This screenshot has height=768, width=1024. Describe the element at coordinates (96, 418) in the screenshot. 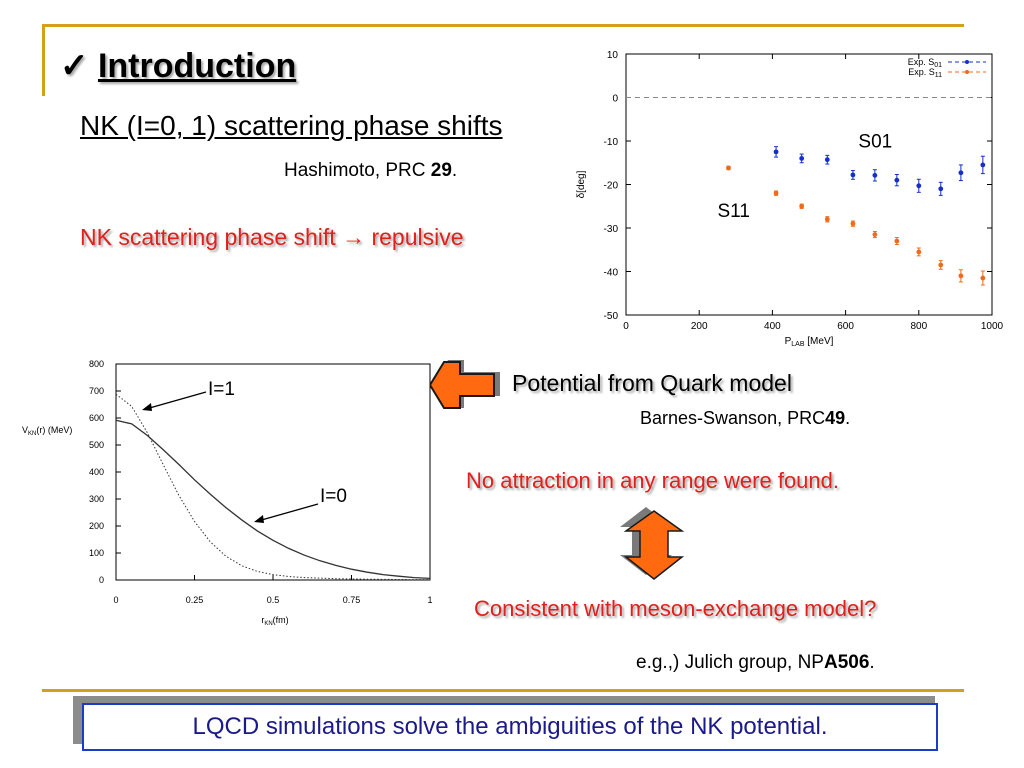

I see `y-tick-label: 600` at that location.